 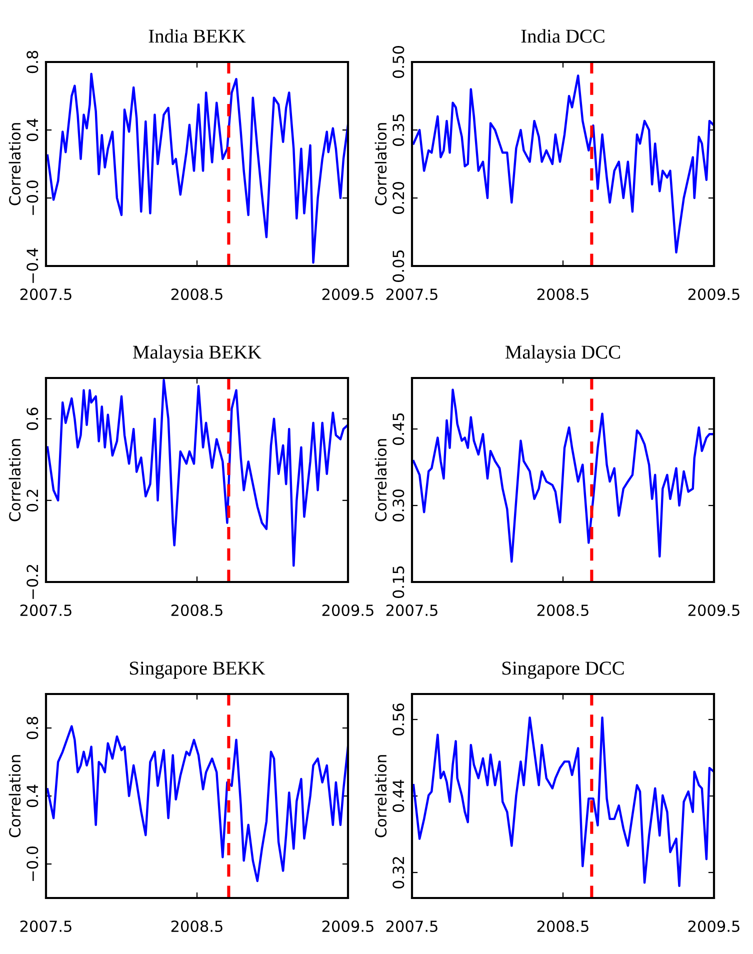 What do you see at coordinates (398, 582) in the screenshot?
I see `y-tick-label: 0.15` at bounding box center [398, 582].